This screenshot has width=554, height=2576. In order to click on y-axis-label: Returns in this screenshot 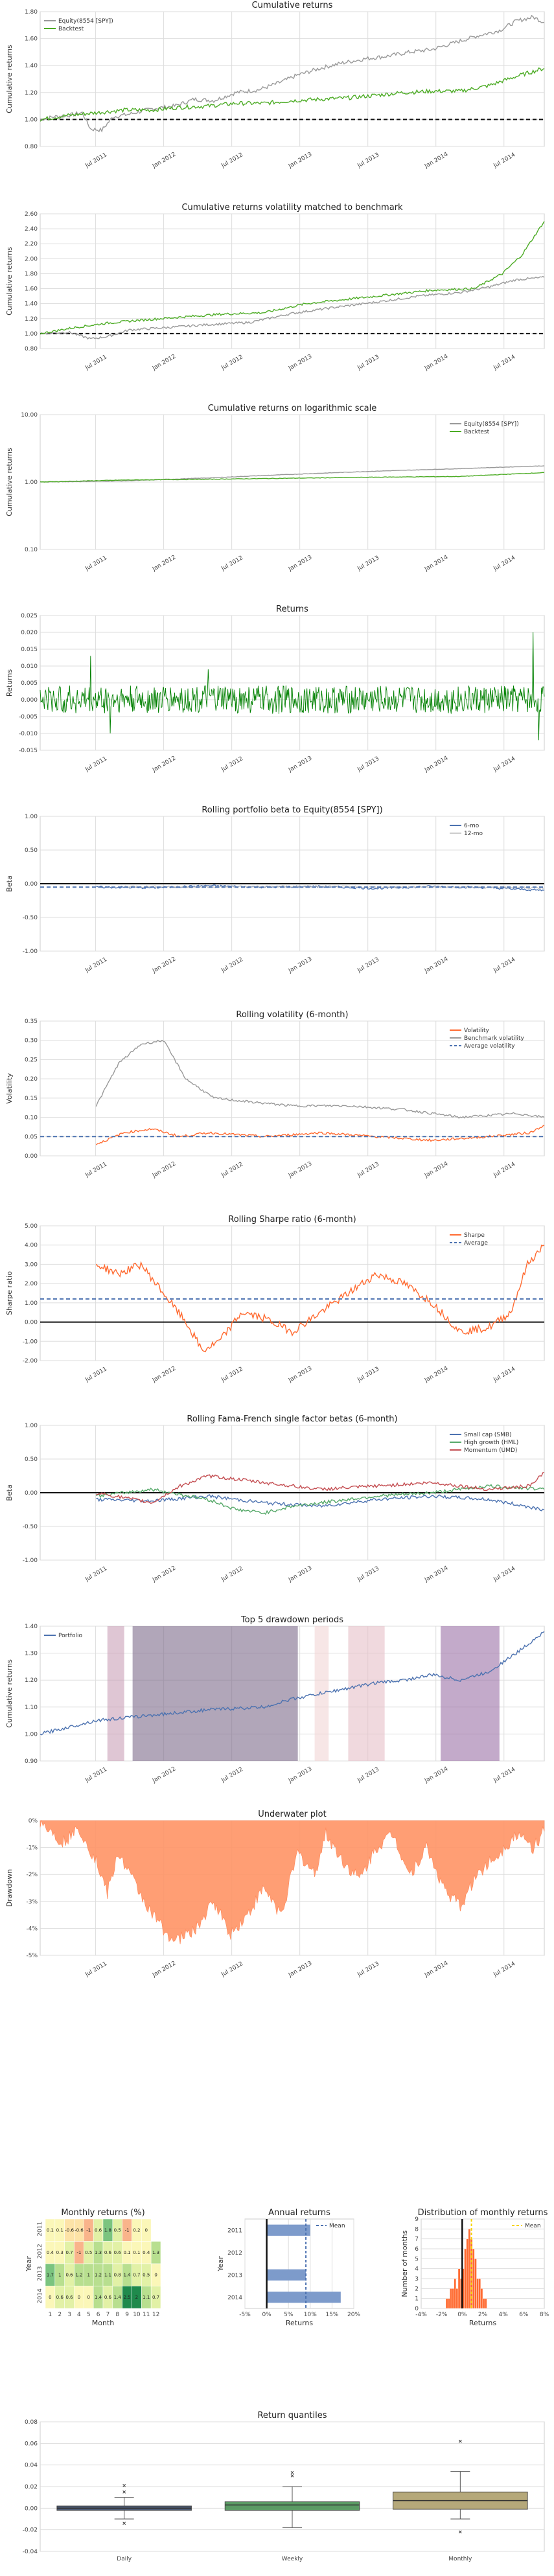, I will do `click(9, 683)`.